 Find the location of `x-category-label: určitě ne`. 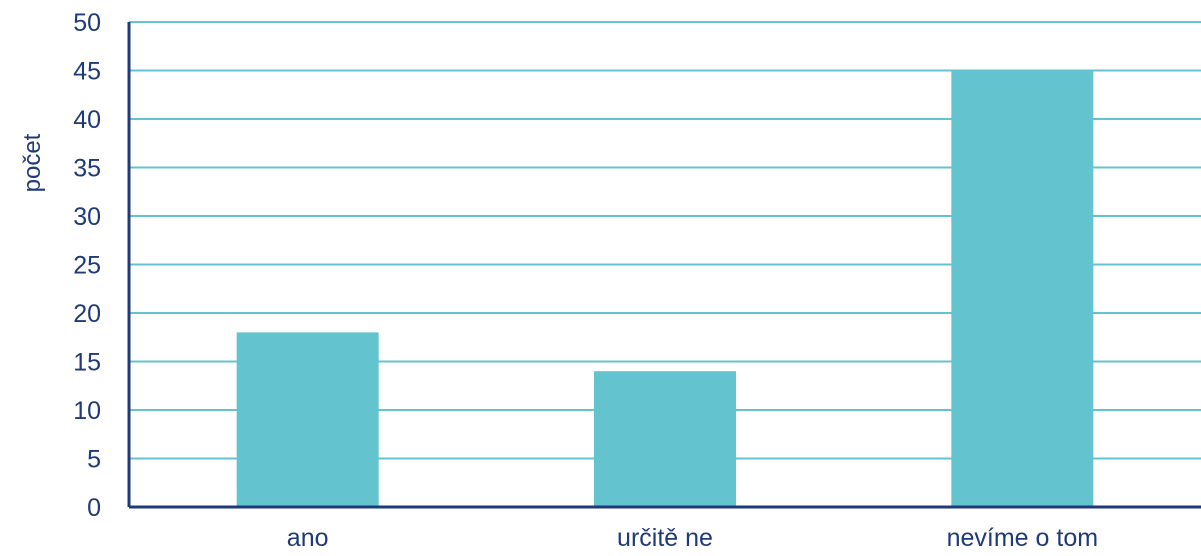

x-category-label: určitě ne is located at coordinates (665, 538).